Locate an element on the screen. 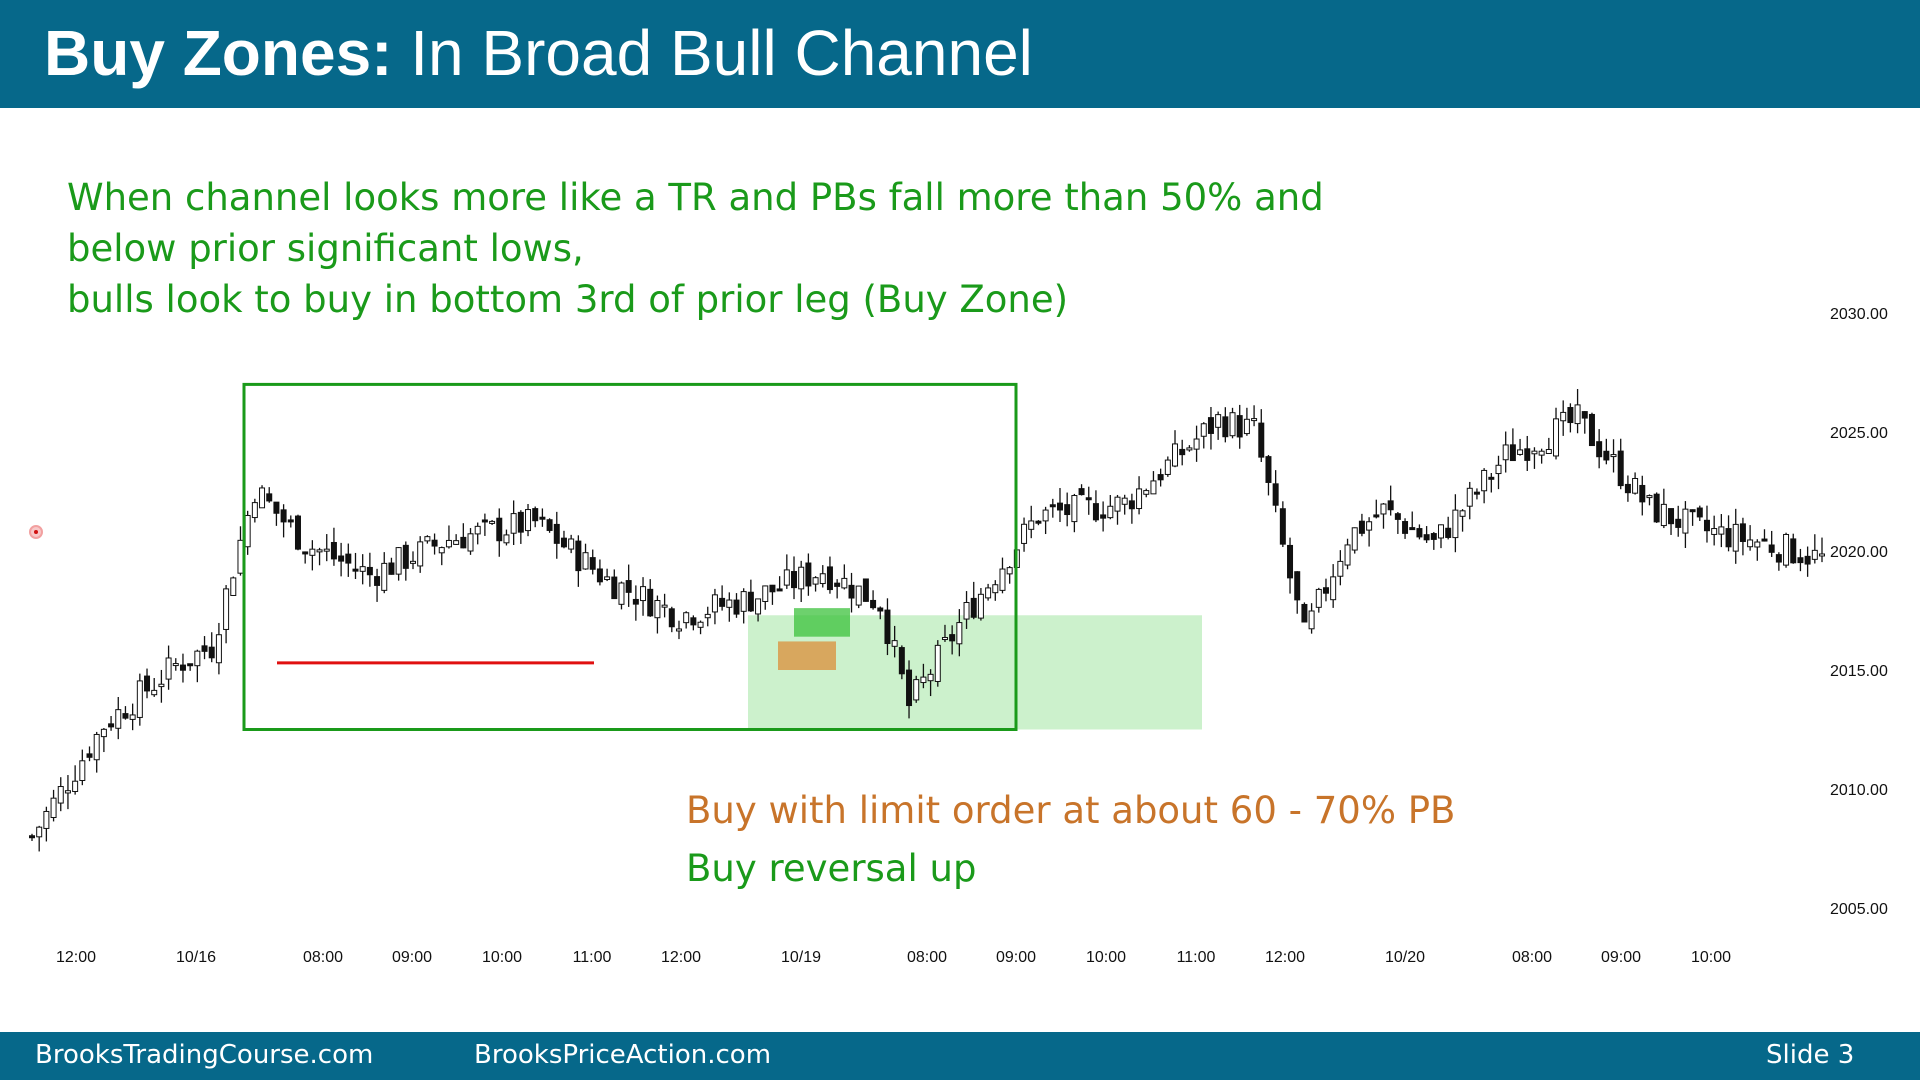 The image size is (1920, 1080). note-line: below prior significant lows, is located at coordinates (325, 248).